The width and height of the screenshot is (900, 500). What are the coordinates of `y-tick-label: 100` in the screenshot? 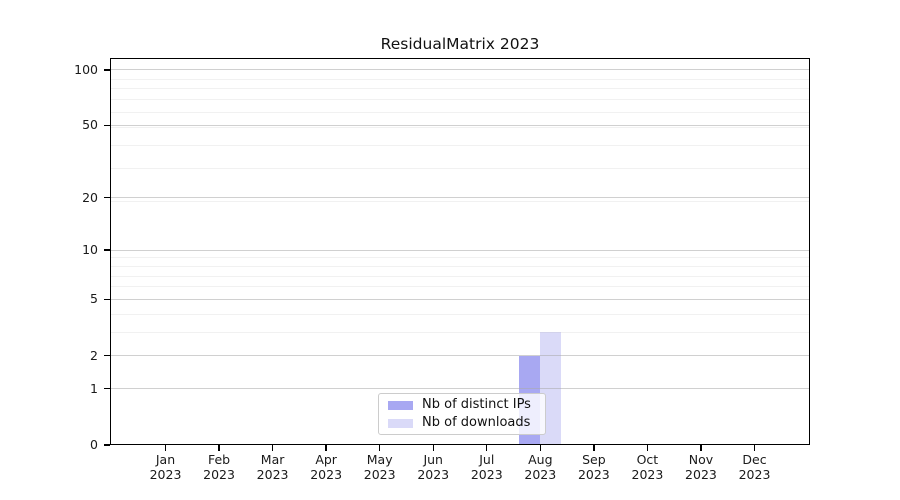 It's located at (86, 69).